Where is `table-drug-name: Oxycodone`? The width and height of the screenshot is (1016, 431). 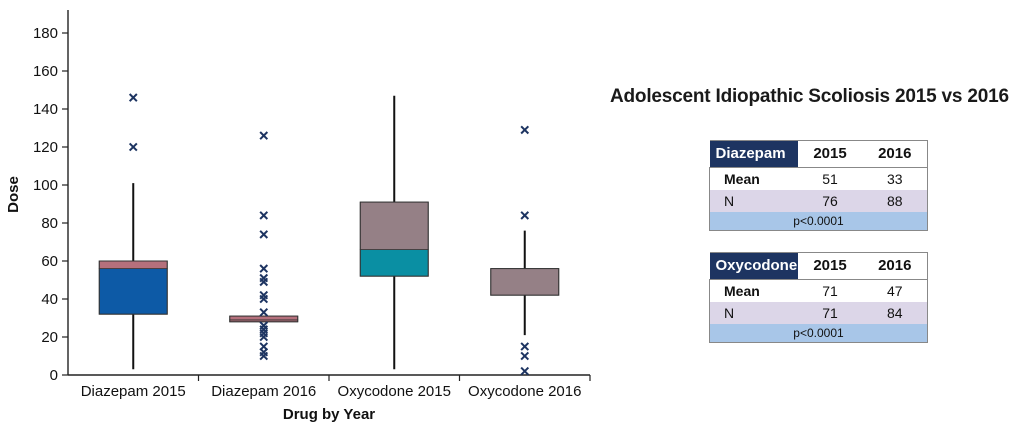 table-drug-name: Oxycodone is located at coordinates (753, 266).